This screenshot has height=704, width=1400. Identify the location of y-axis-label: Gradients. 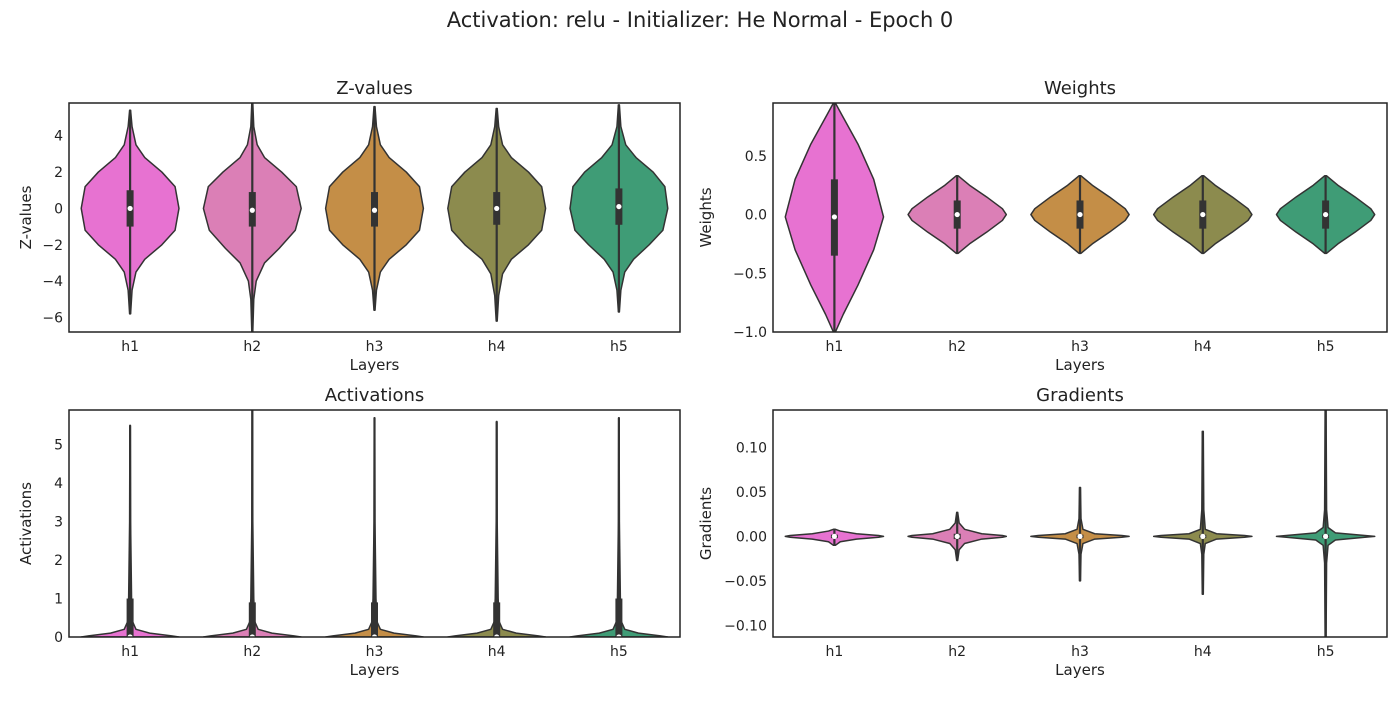
(706, 523).